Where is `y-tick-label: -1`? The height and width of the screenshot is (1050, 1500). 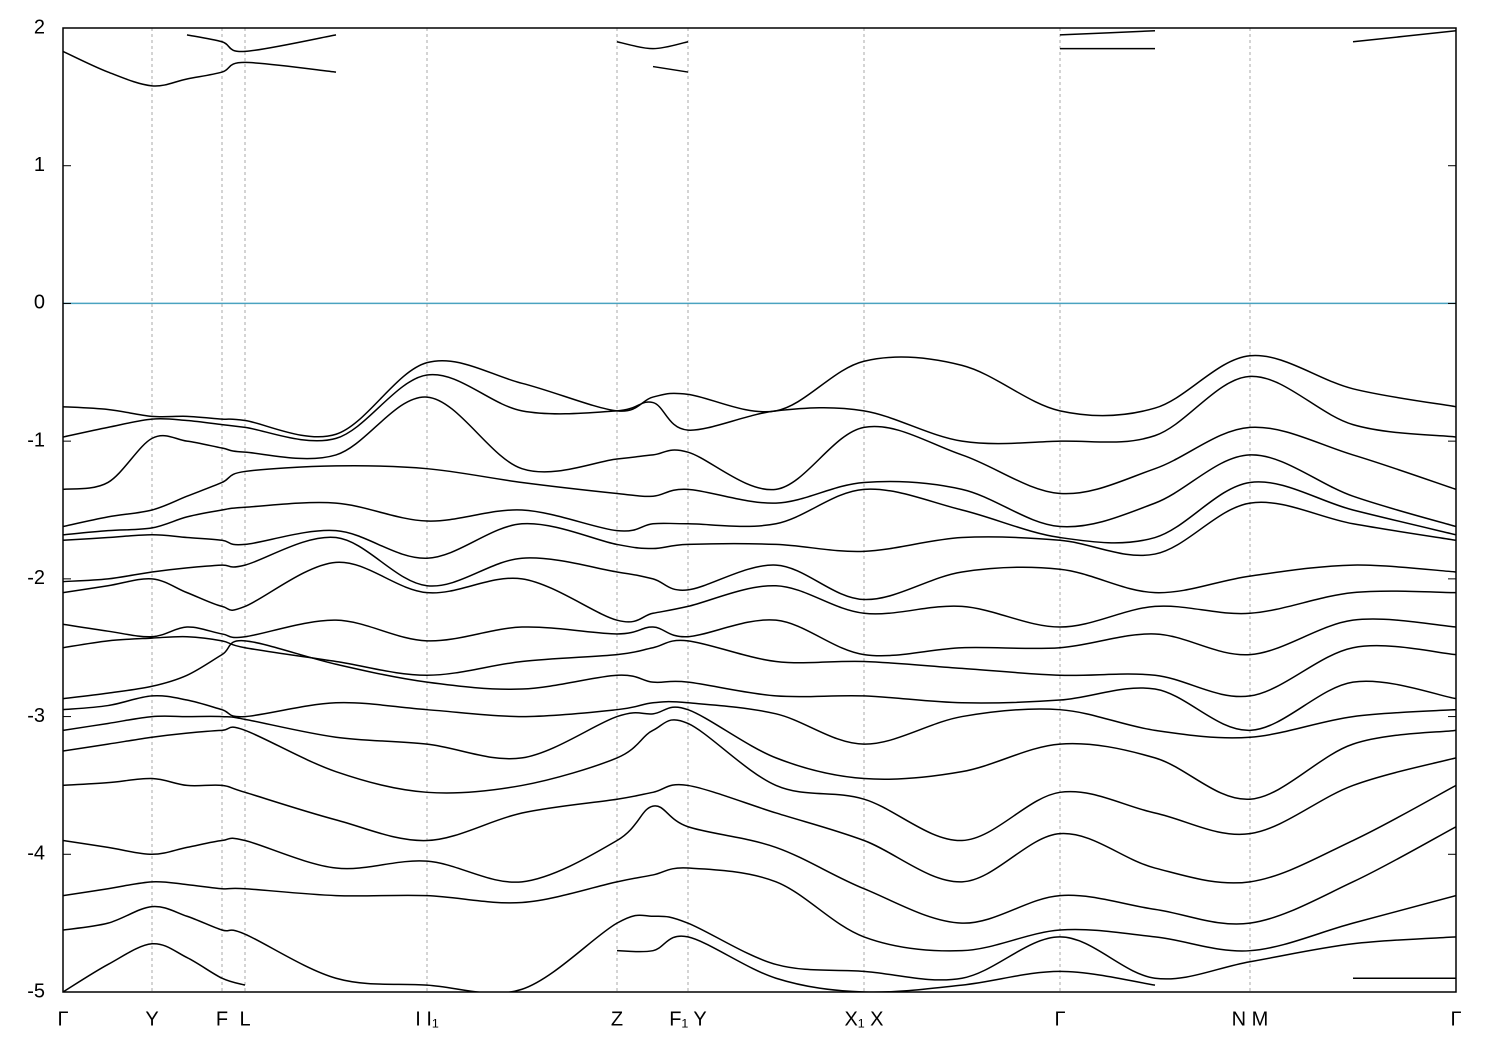 y-tick-label: -1 is located at coordinates (36, 440).